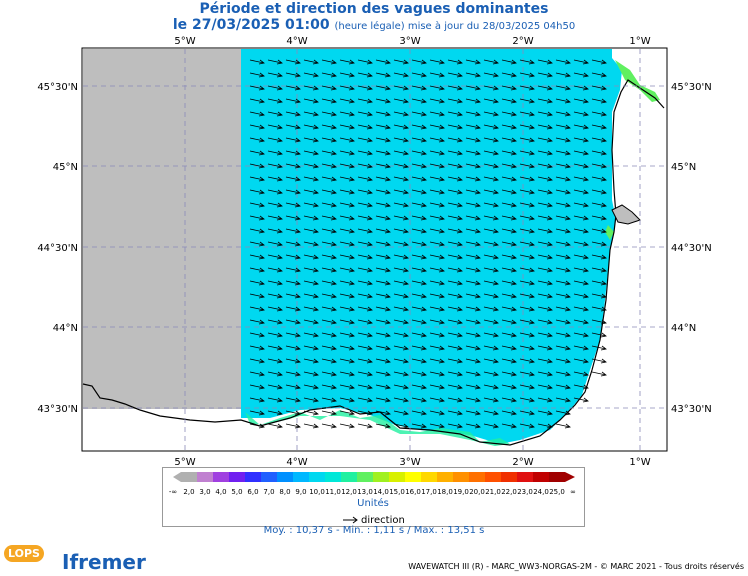  What do you see at coordinates (296, 41) in the screenshot?
I see `lon-label: 4°W` at bounding box center [296, 41].